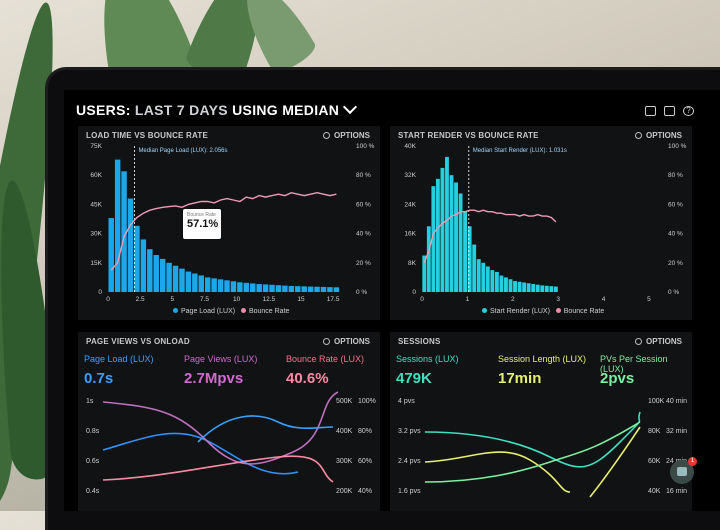 This screenshot has width=720, height=530. Describe the element at coordinates (344, 461) in the screenshot. I see `y-tick: 300K` at that location.